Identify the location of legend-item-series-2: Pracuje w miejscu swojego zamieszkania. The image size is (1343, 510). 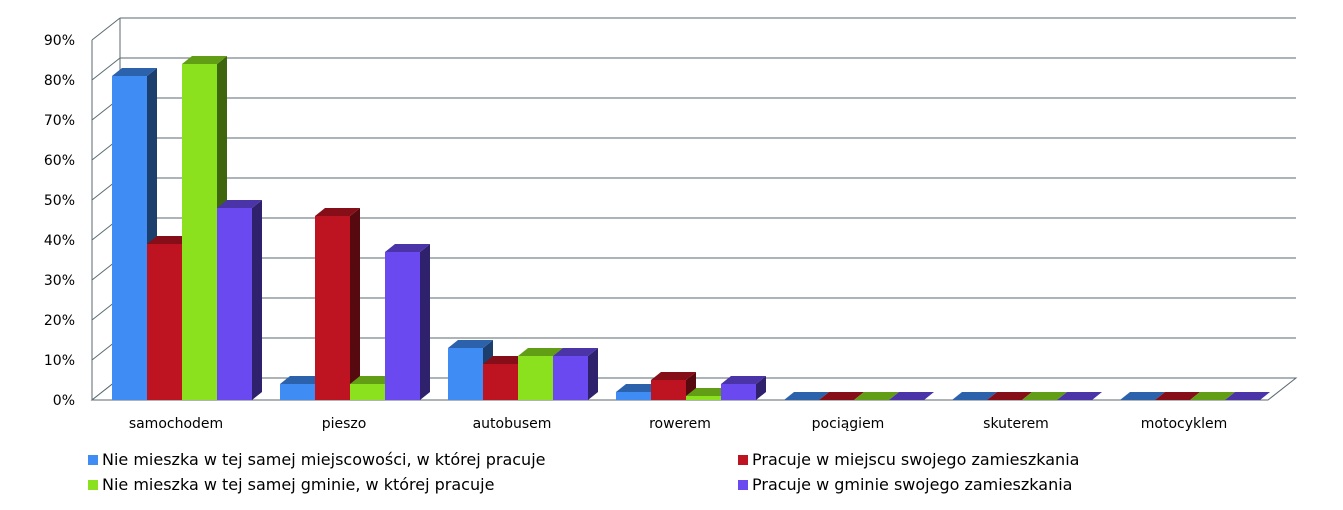
(908, 459).